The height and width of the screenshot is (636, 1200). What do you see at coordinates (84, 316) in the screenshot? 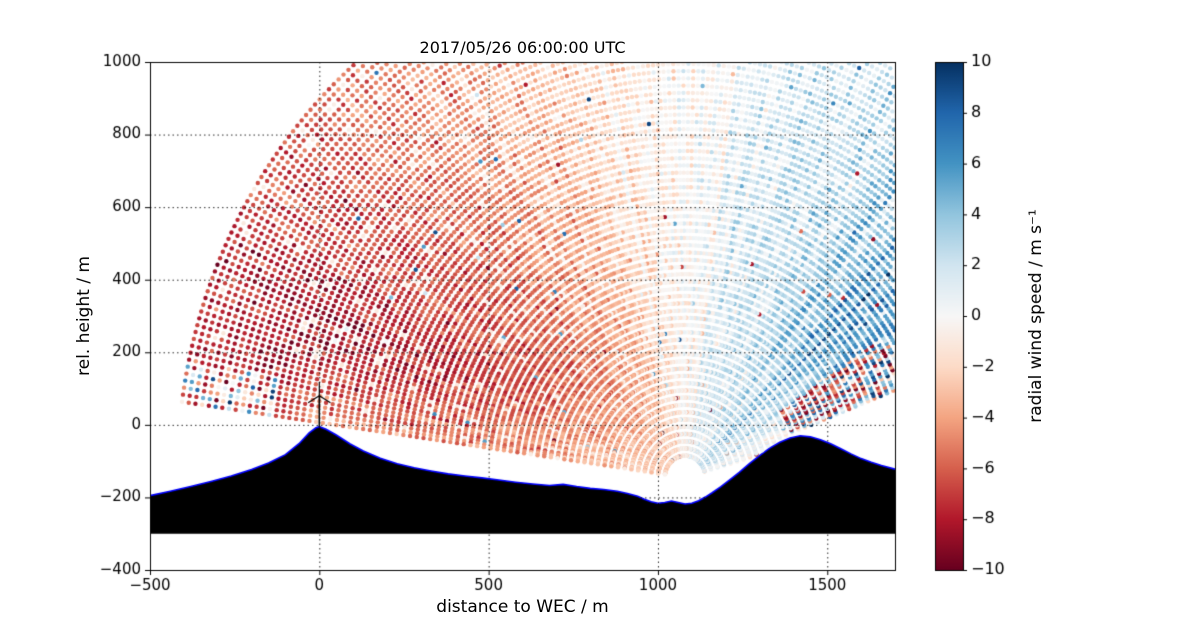
I see `y-axis-label: rel. height / m` at bounding box center [84, 316].